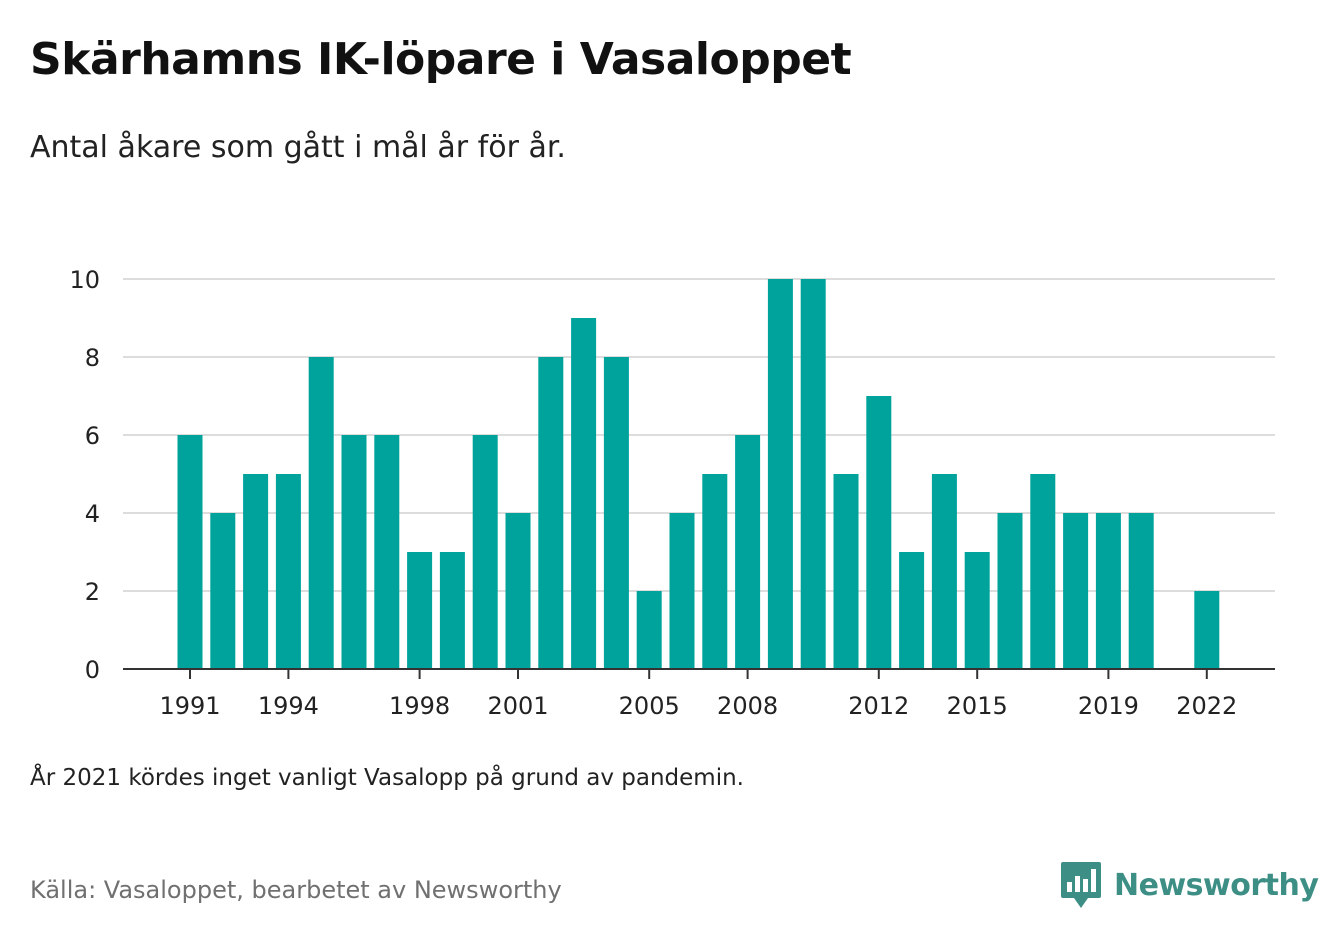  What do you see at coordinates (92, 670) in the screenshot?
I see `y-tick-label: 0` at bounding box center [92, 670].